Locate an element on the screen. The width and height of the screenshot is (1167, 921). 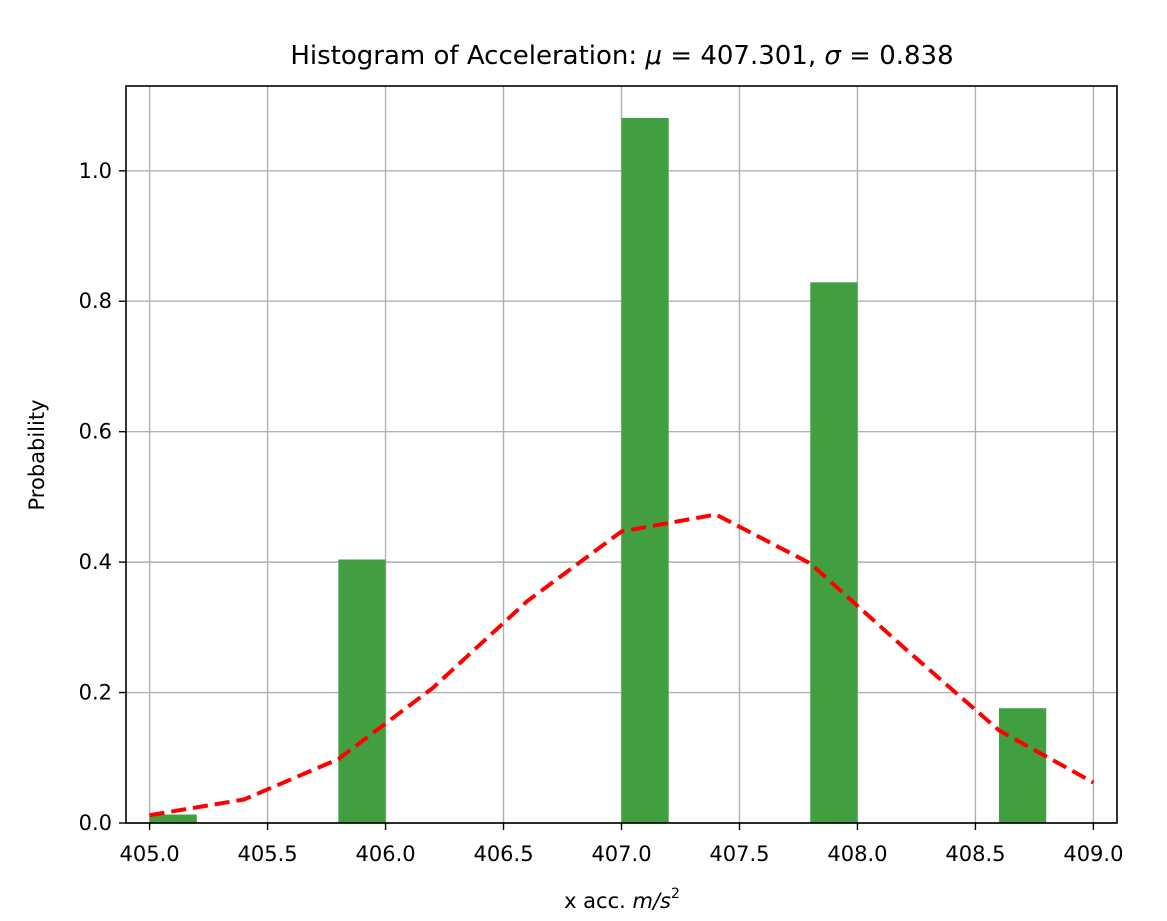
x-axis-label: x acc. m/s2 is located at coordinates (622, 899).